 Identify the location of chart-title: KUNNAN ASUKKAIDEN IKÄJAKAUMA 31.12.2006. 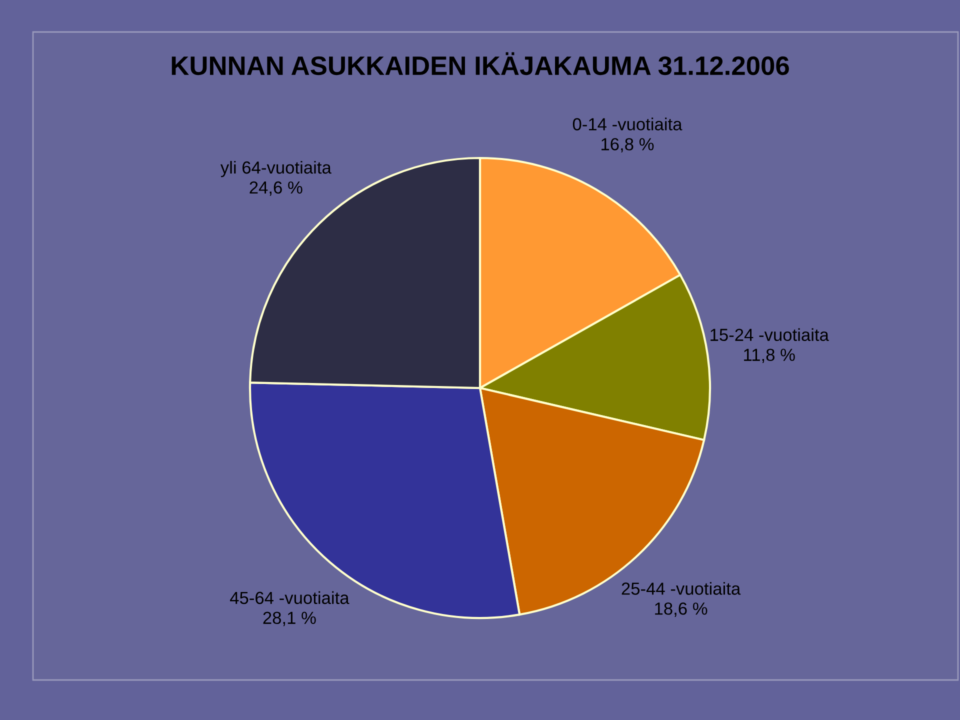
(480, 64).